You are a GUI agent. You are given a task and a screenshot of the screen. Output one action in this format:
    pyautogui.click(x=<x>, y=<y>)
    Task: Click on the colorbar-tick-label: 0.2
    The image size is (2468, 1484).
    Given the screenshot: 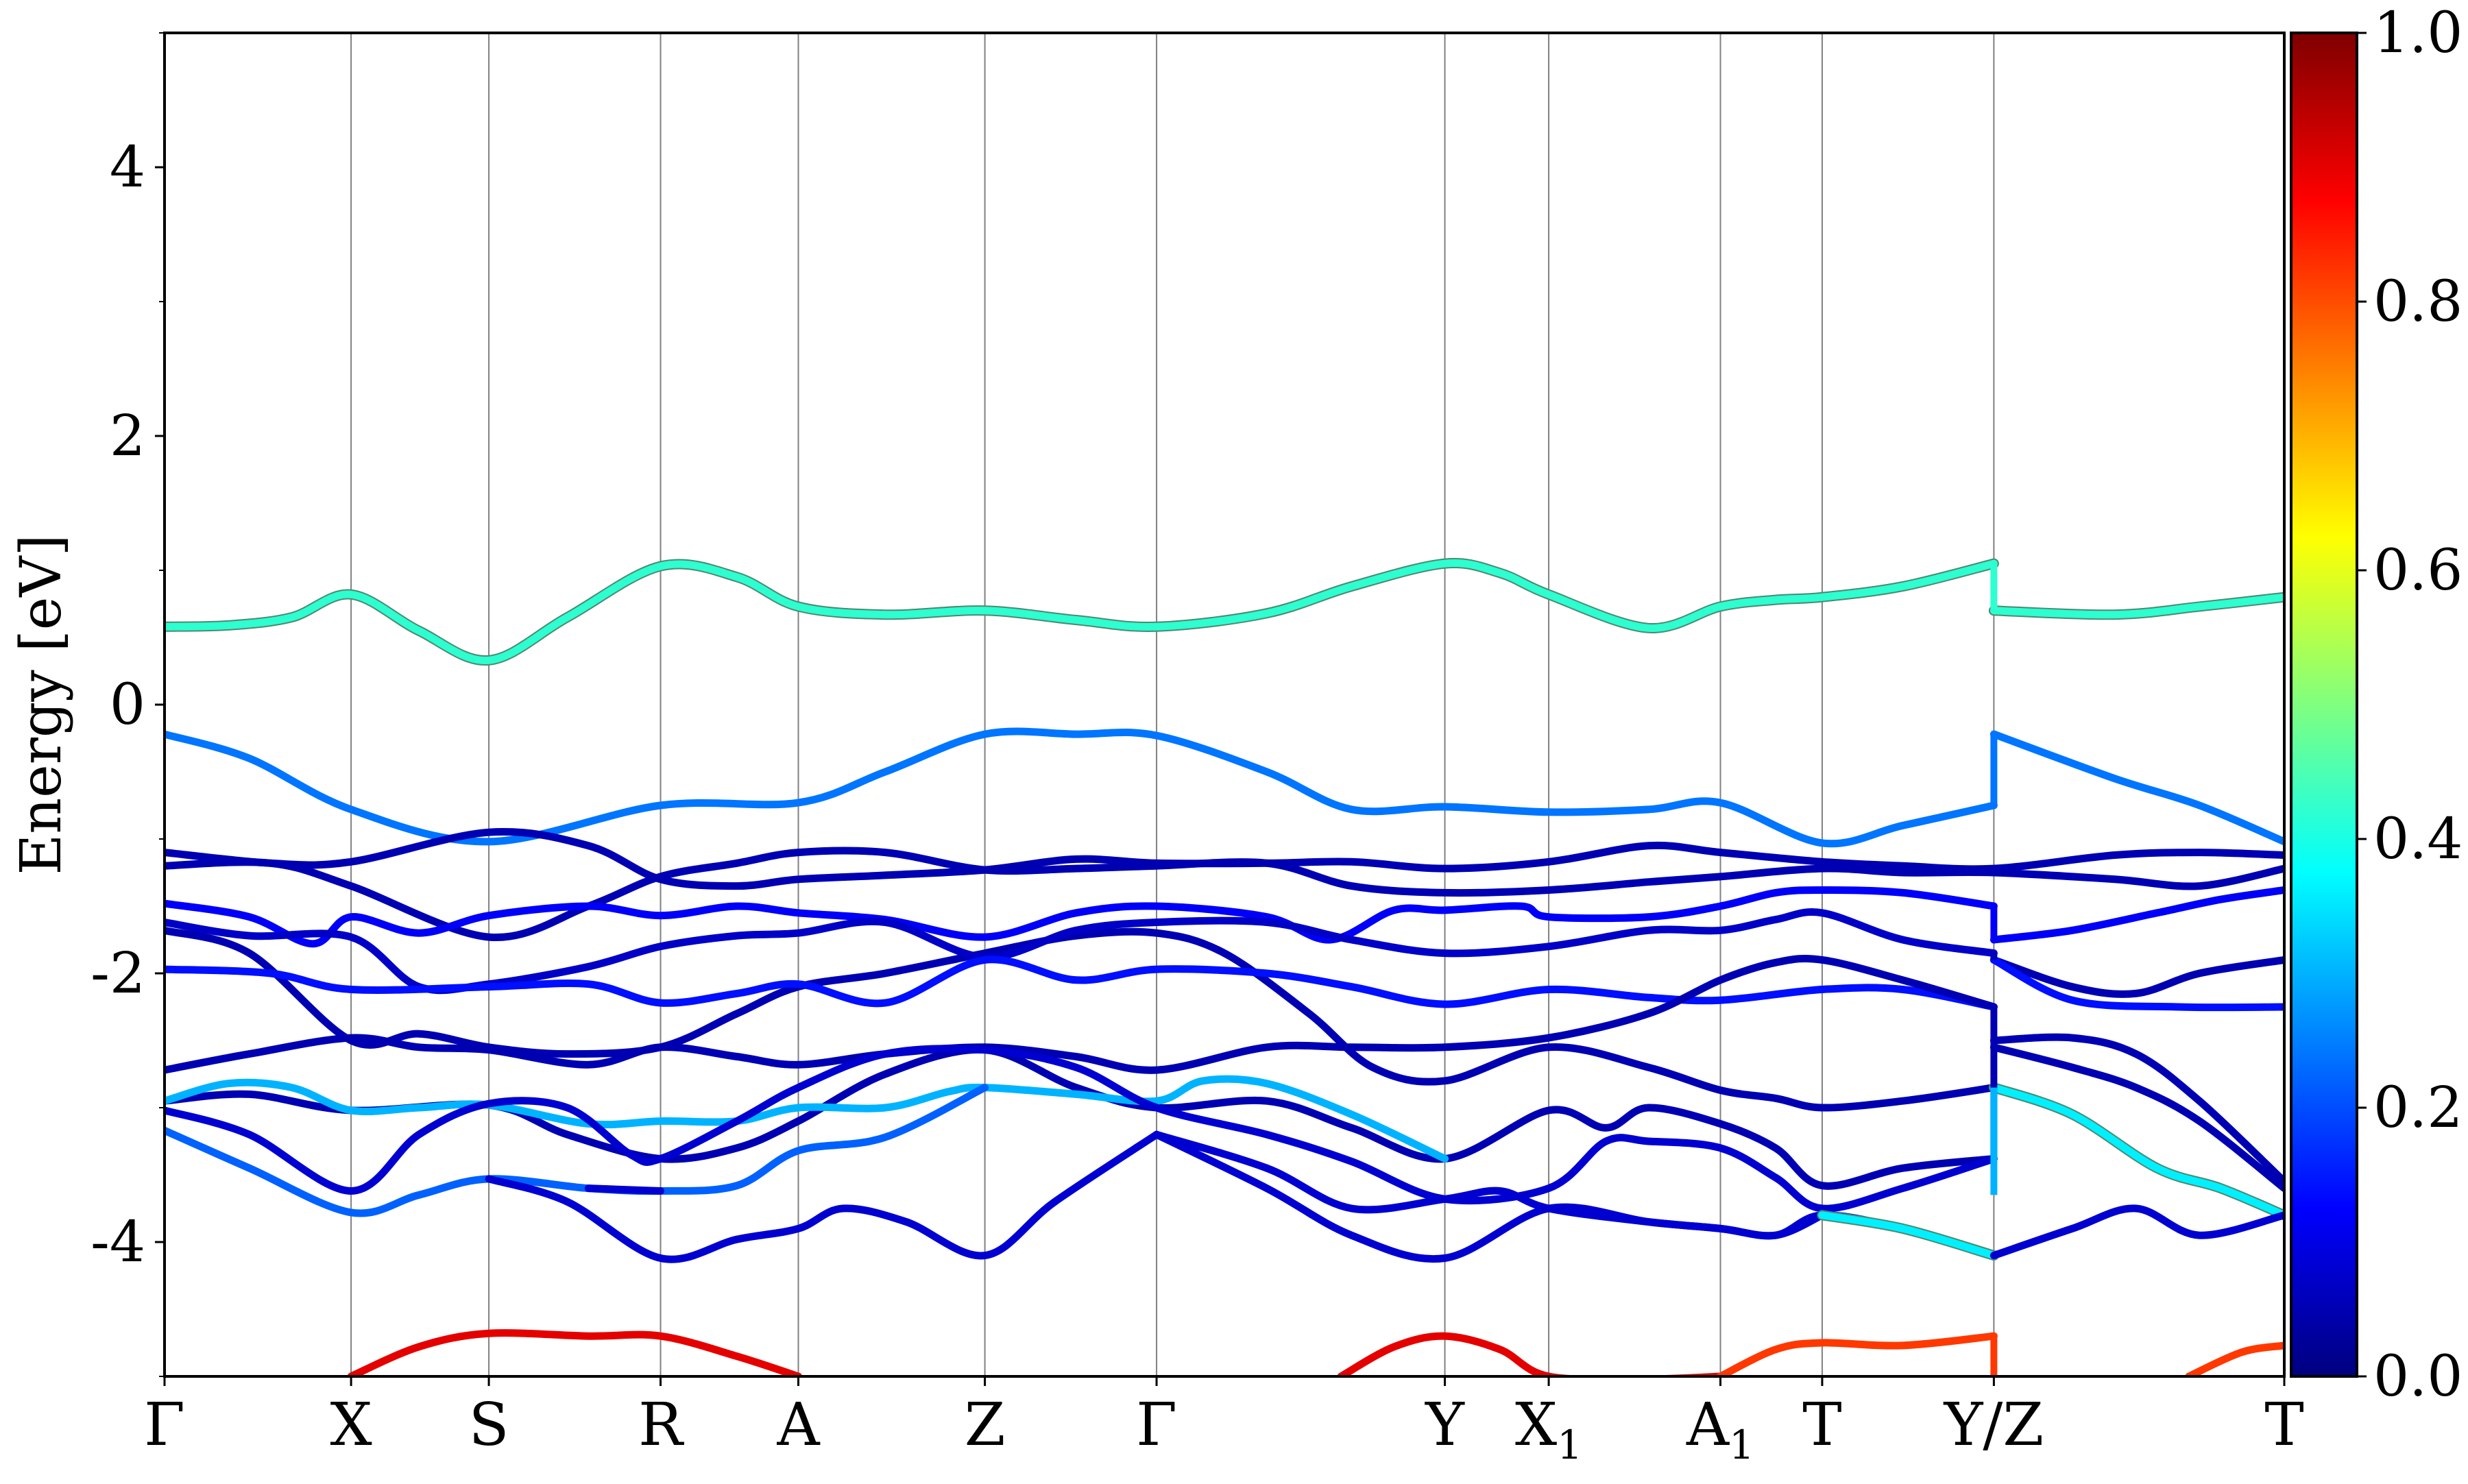 What is the action you would take?
    pyautogui.click(x=2418, y=1108)
    